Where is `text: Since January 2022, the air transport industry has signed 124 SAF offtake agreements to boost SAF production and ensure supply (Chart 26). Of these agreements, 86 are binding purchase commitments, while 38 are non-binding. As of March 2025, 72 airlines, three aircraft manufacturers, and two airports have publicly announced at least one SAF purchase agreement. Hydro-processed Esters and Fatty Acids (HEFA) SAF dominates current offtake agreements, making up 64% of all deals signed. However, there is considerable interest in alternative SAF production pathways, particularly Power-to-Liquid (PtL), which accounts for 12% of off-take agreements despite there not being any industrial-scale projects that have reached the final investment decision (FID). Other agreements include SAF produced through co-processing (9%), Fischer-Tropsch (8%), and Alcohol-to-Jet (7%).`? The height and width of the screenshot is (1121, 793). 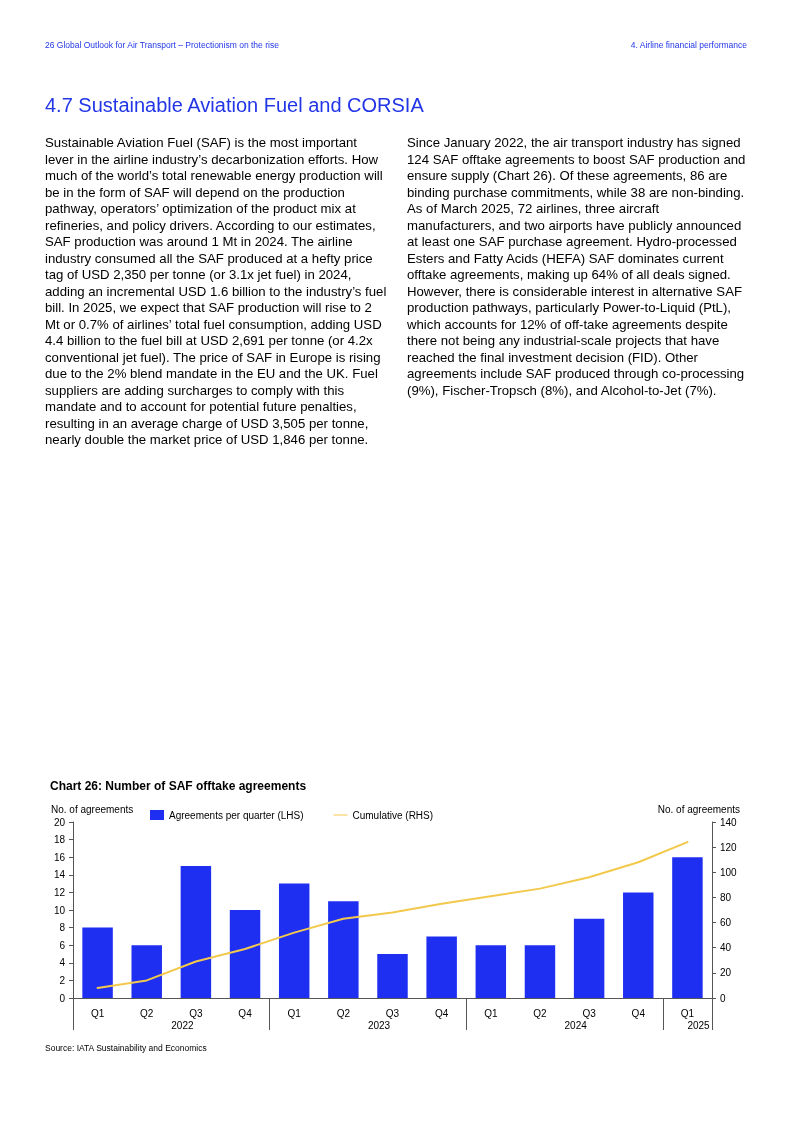
text: Since January 2022, the air transport industry has signed 124 SAF offtake agreements to boost SAF production and ensure supply (Chart 26). Of these agreements, 86 are binding purchase commitments, while 38 are non-binding. As of March 2025, 72 airlines, three aircraft manufacturers, and two airports have publicly announced at least one SAF purchase agreement. Hydro-processed Esters and Fatty Acids (HEFA) SAF dominates current offtake agreements, making up 64% of all deals signed. However, there is considerable interest in alternative SAF production pathways, particularly Power-to-Liquid (PtL), which accounts for 12% of off-take agreements despite there not being any industrial-scale projects that have reached the final investment decision (FID). Other agreements include SAF produced through co-processing (9%), Fischer-Tropsch (8%), and Alcohol-to-Jet (7%). is located at coordinates (576, 266).